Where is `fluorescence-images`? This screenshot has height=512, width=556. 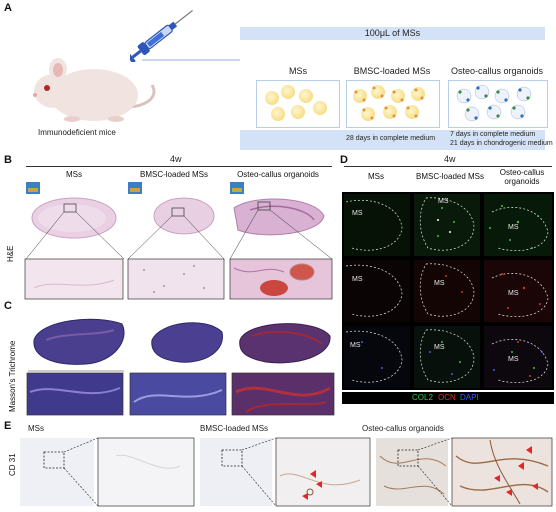 fluorescence-images is located at coordinates (448, 291).